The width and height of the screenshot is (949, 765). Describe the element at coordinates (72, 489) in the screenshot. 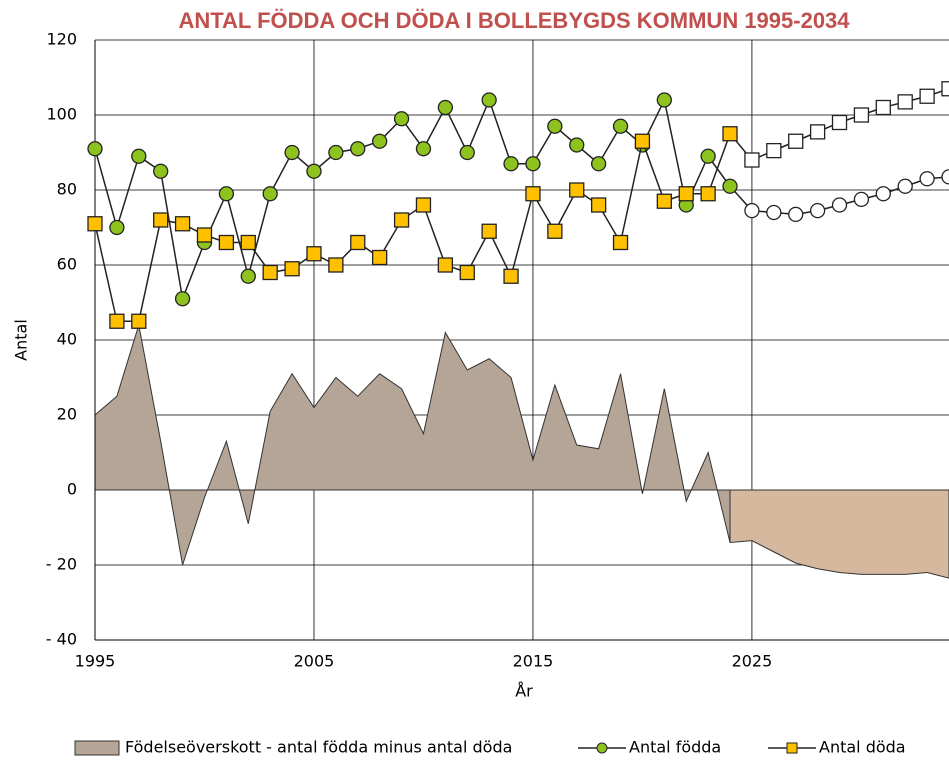

I see `y-tick-label: 0` at that location.